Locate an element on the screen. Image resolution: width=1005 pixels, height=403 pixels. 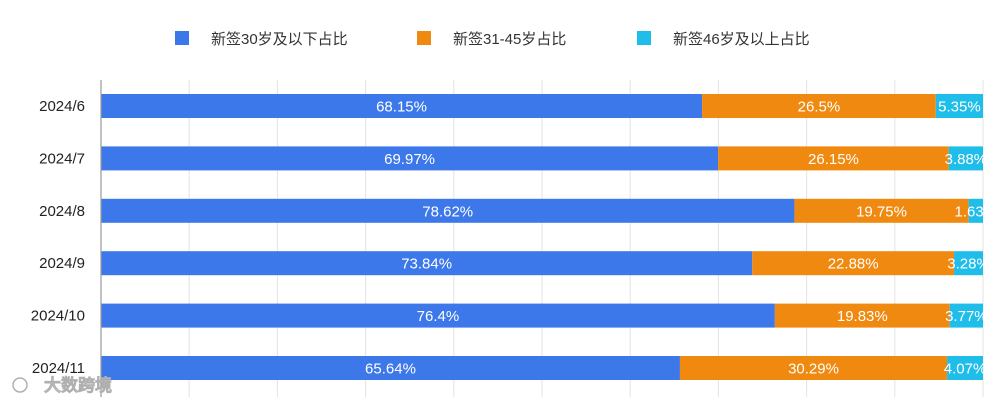
bar-value-label: 73.84% is located at coordinates (426, 264).